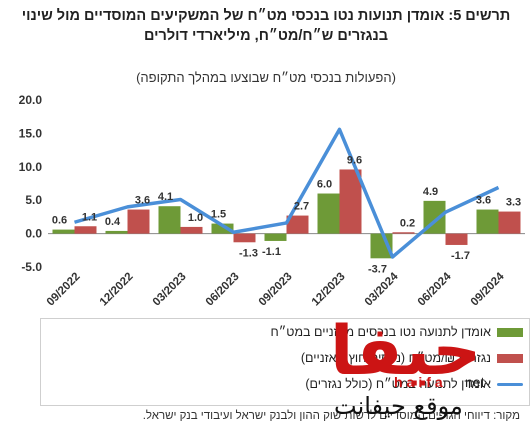 The image size is (532, 443). I want to click on data-label-red: 9.6, so click(354, 160).